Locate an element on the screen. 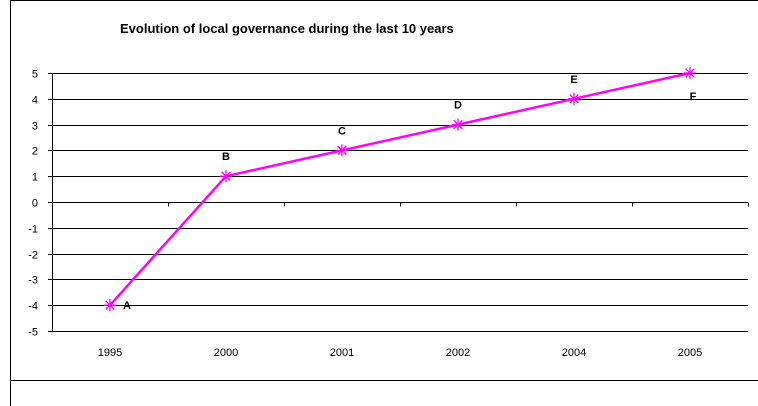  y-tick-label: -1 is located at coordinates (33, 230).